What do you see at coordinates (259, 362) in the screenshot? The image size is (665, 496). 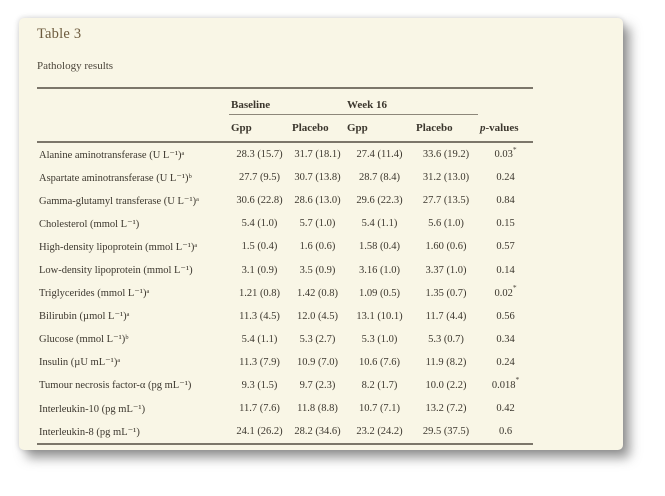 I see `cell-baseline-gpp: 11.3 (7.9)` at bounding box center [259, 362].